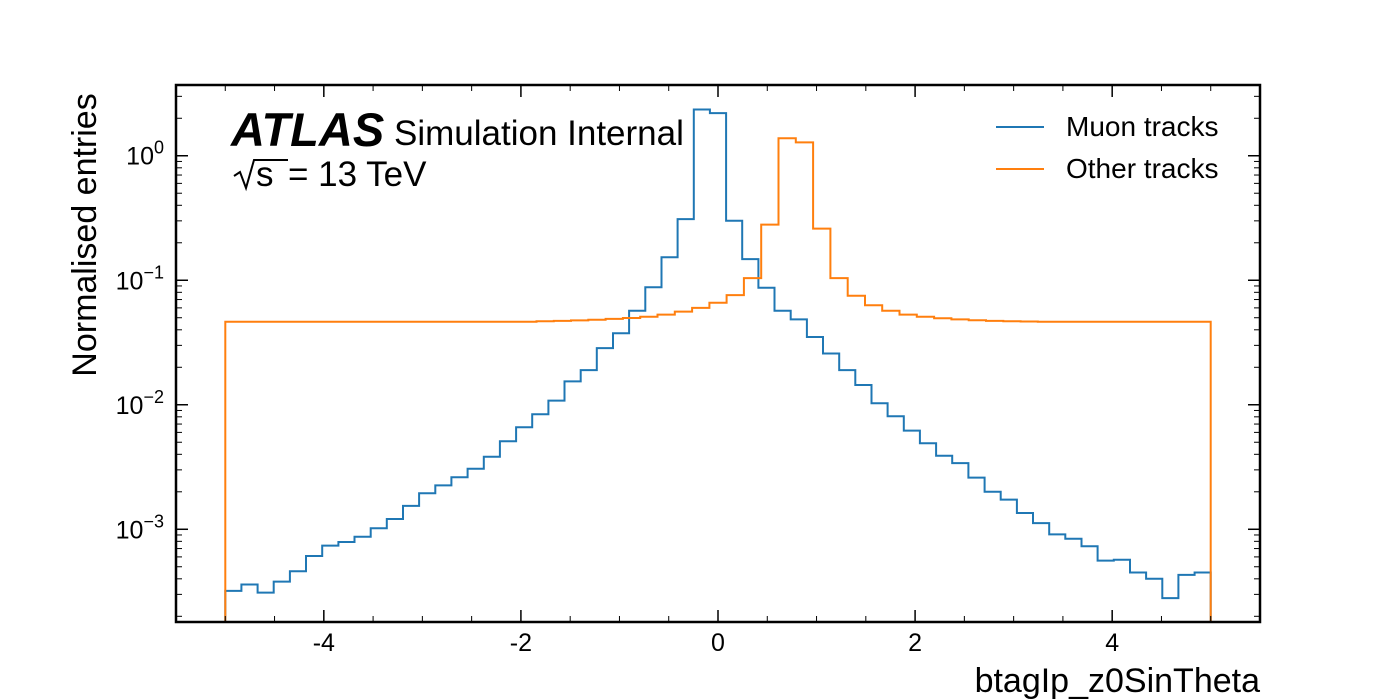  I want to click on x-tick-label: -4, so click(324, 643).